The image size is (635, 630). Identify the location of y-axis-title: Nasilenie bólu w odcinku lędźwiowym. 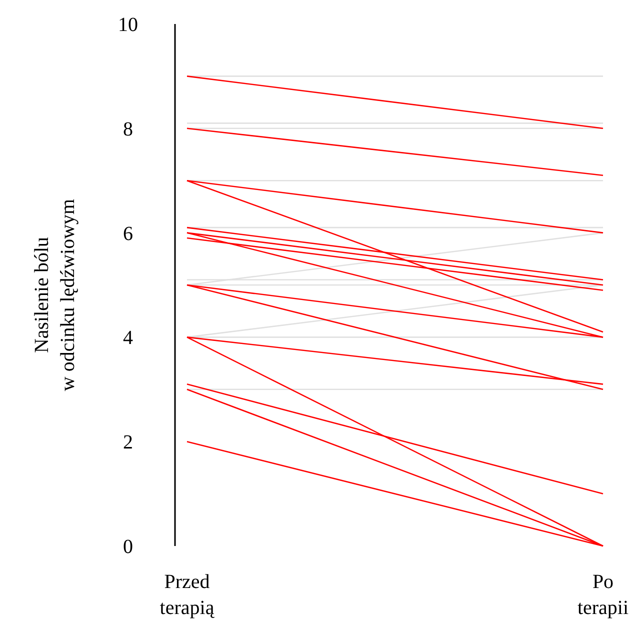
(55, 295).